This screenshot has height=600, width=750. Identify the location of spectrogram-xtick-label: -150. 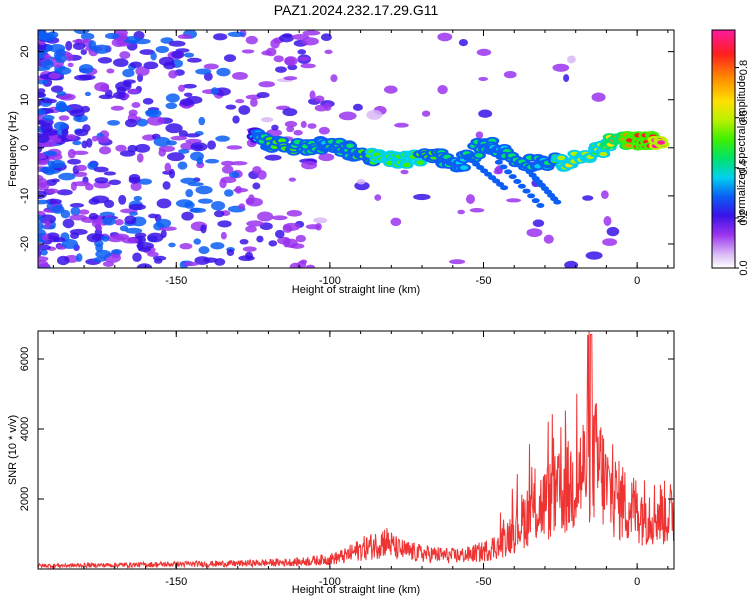
(176, 281).